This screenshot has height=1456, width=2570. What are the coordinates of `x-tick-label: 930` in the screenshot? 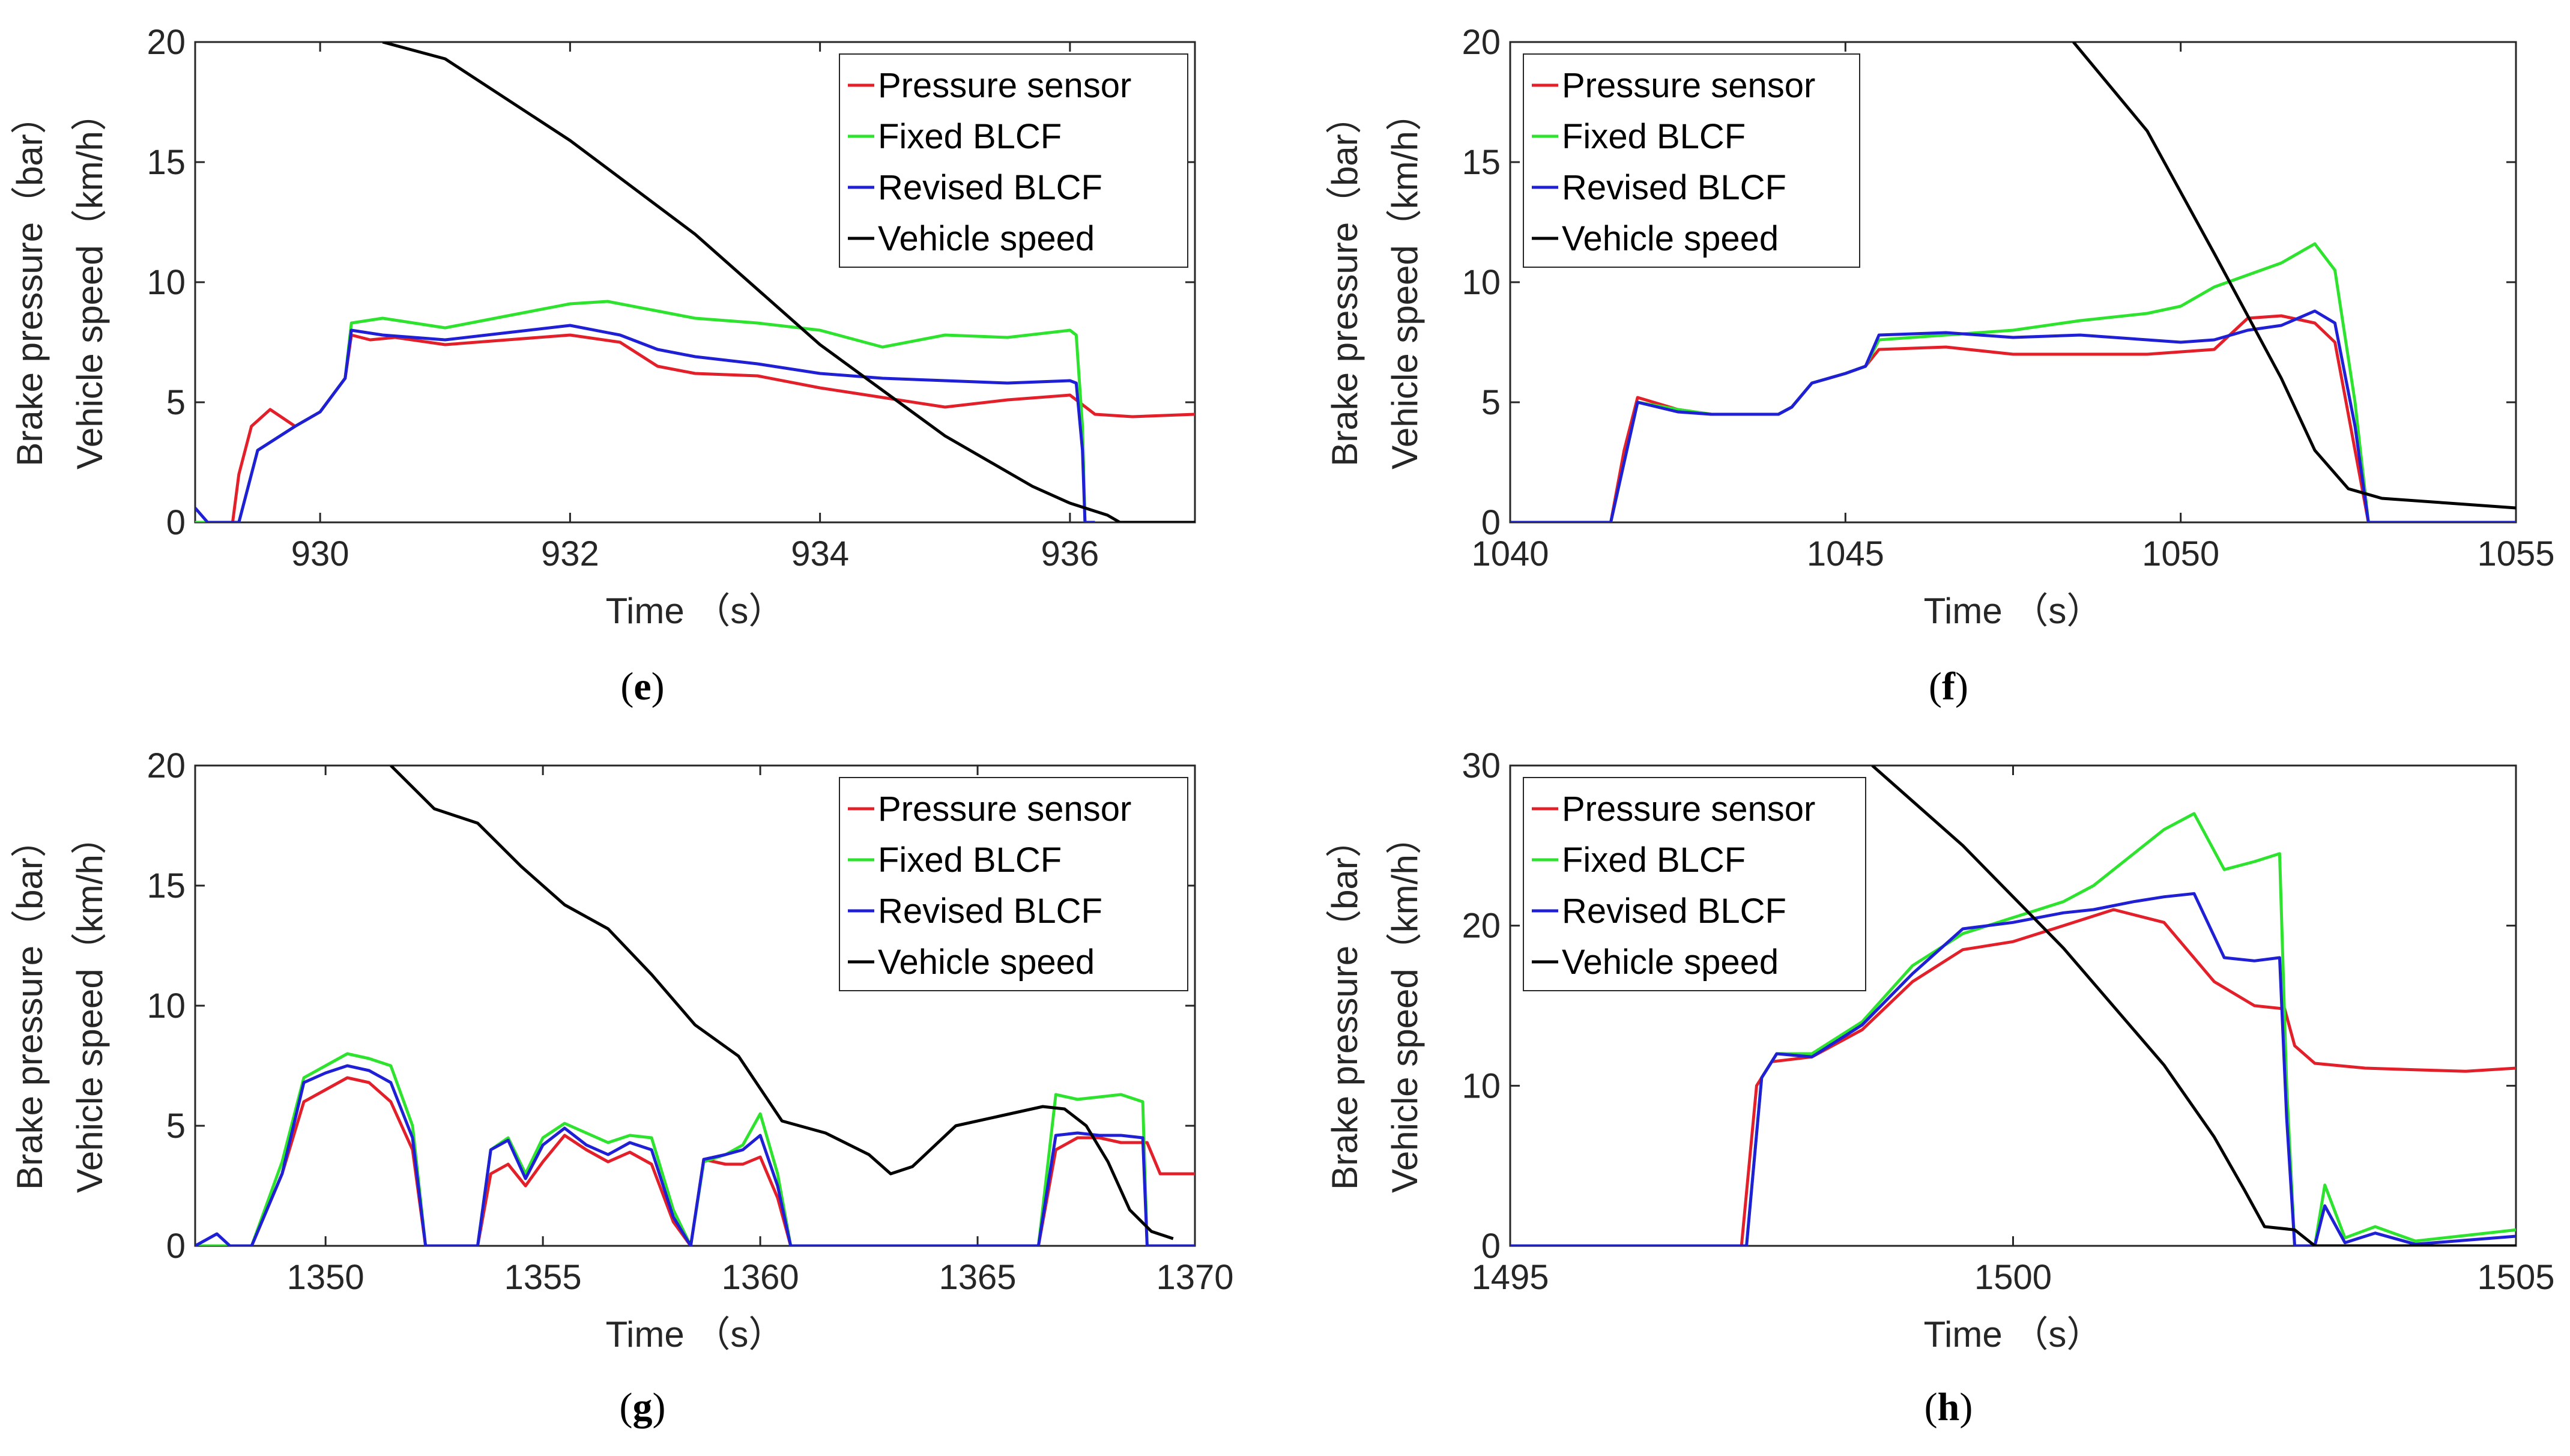 It's located at (320, 553).